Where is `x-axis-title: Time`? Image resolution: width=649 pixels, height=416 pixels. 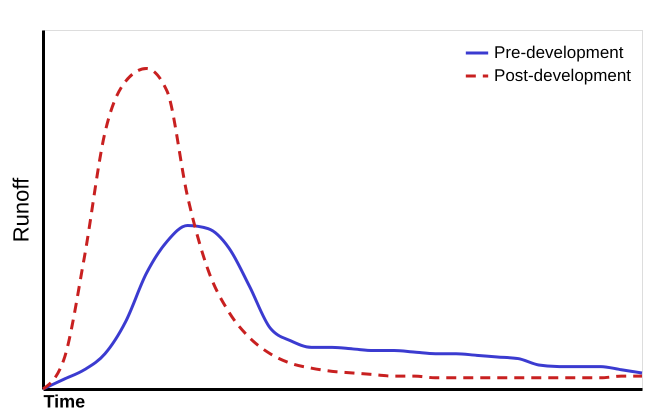 x-axis-title: Time is located at coordinates (65, 402).